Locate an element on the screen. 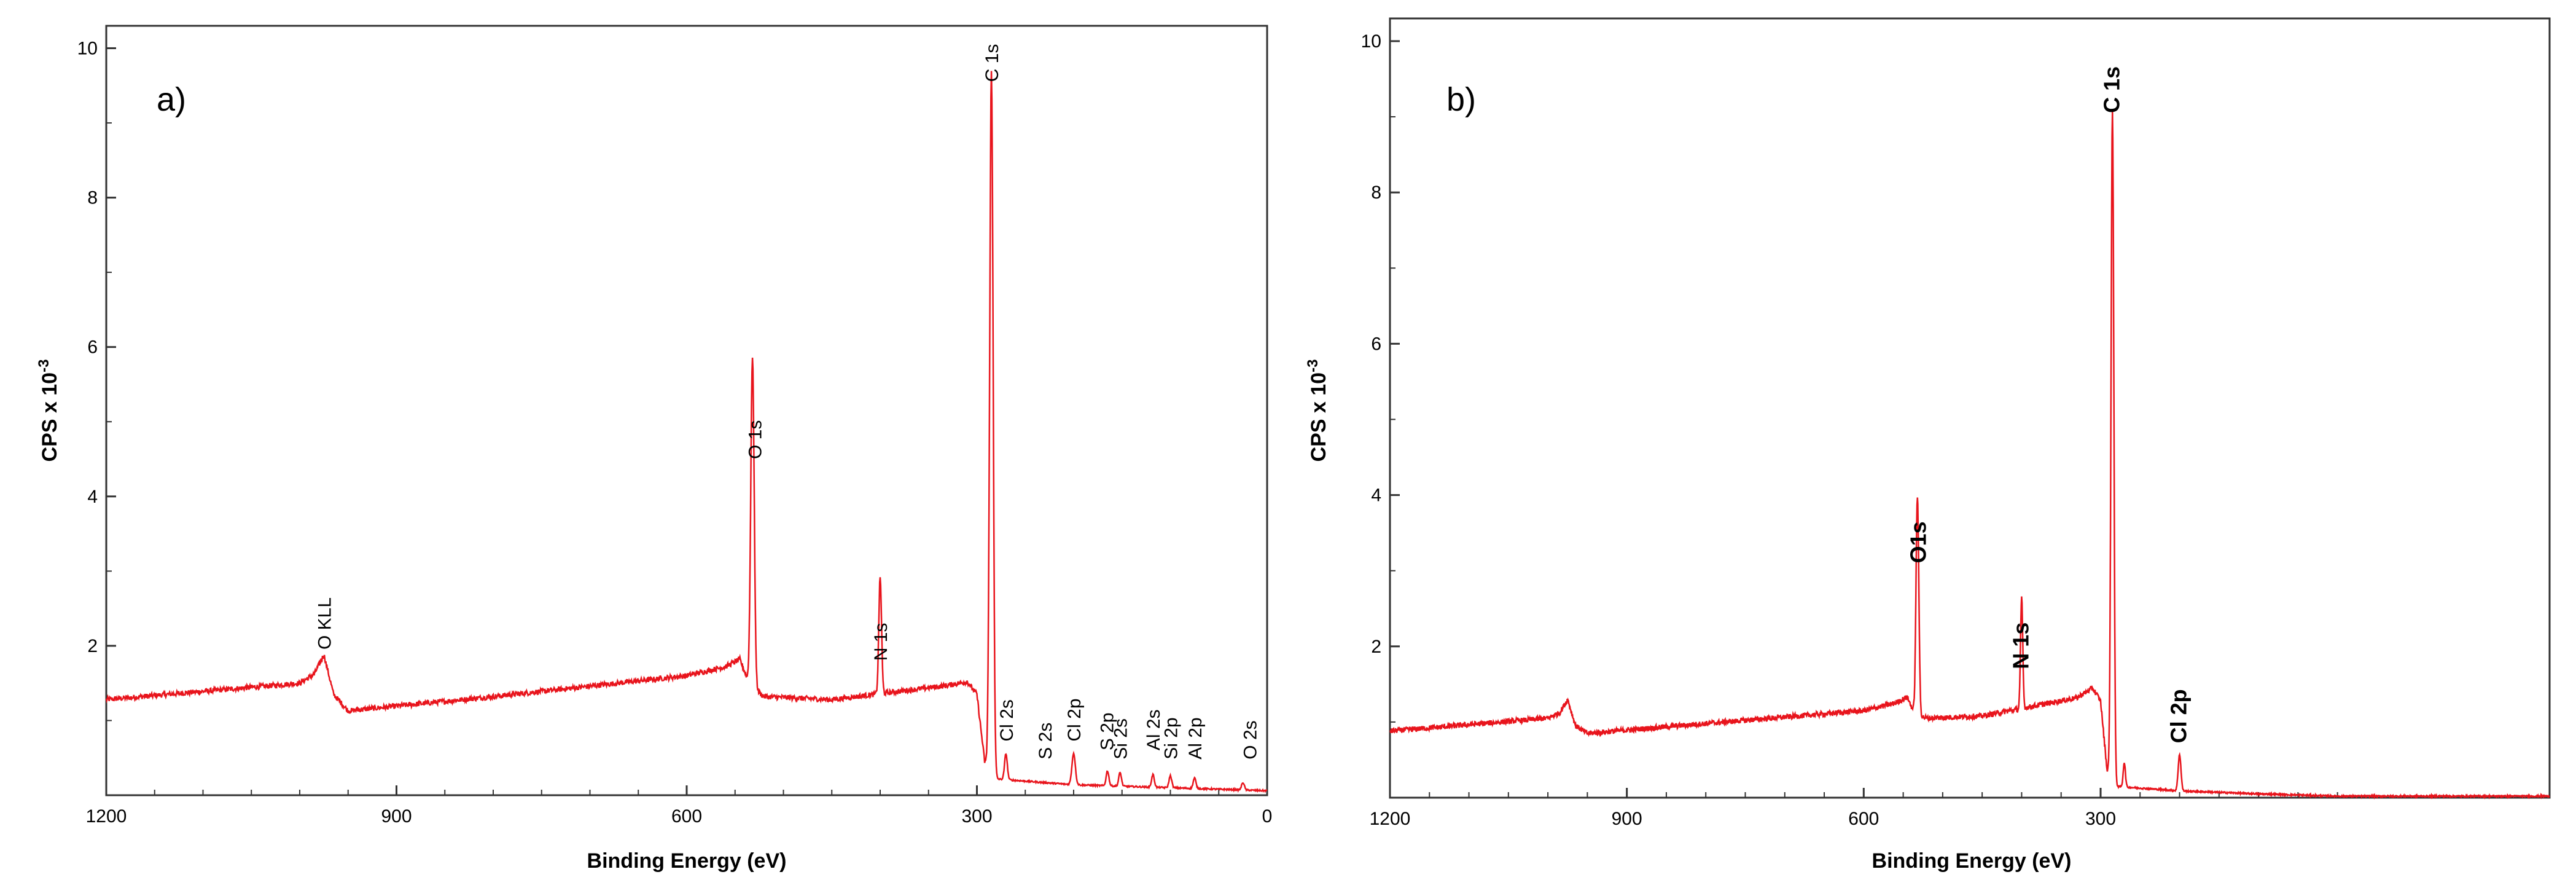 This screenshot has height=896, width=2576. x-axis-title-a: Binding Energy (eV) is located at coordinates (687, 861).